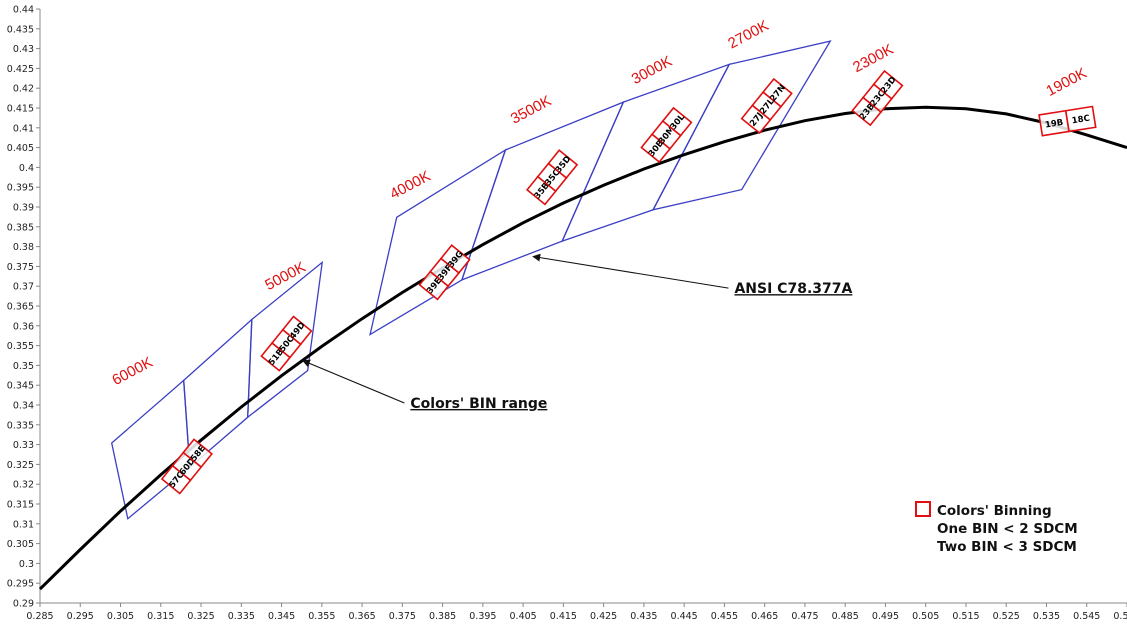 Image resolution: width=1127 pixels, height=630 pixels. What do you see at coordinates (1046, 616) in the screenshot?
I see `x-tick-label: 0.535` at bounding box center [1046, 616].